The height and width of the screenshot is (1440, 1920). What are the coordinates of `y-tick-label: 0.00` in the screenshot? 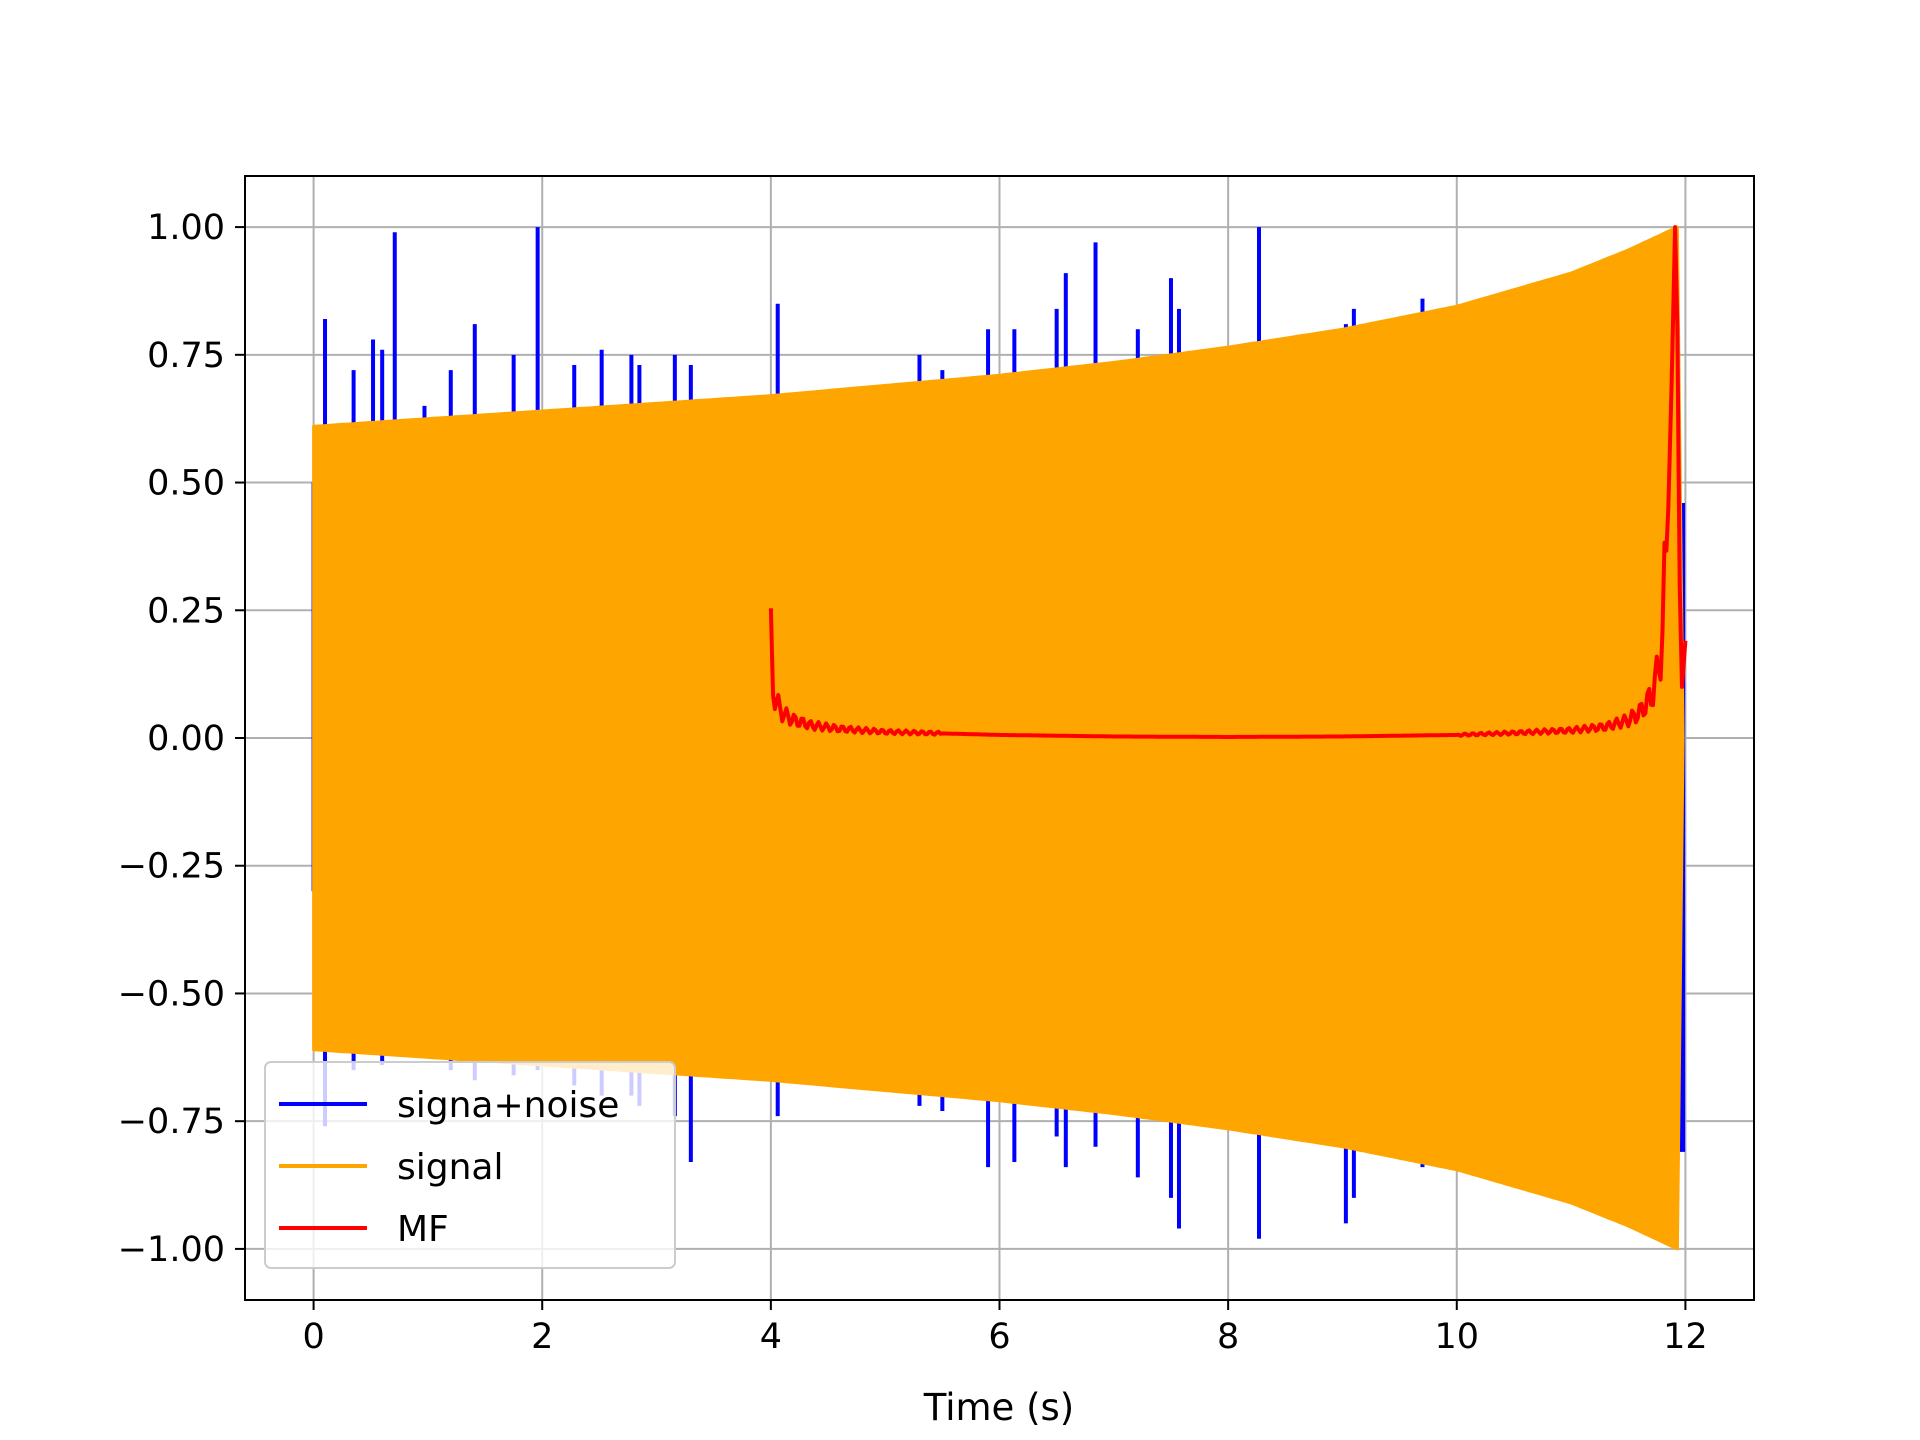 It's located at (186, 739).